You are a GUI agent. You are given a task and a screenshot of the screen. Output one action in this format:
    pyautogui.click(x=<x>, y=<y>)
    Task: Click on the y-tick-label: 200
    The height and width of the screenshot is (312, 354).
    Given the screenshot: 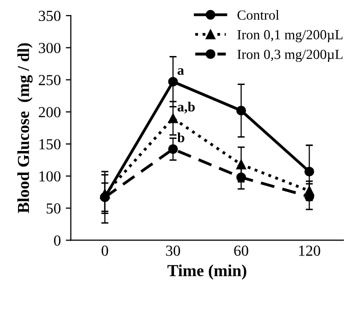 What is the action you would take?
    pyautogui.click(x=49, y=112)
    